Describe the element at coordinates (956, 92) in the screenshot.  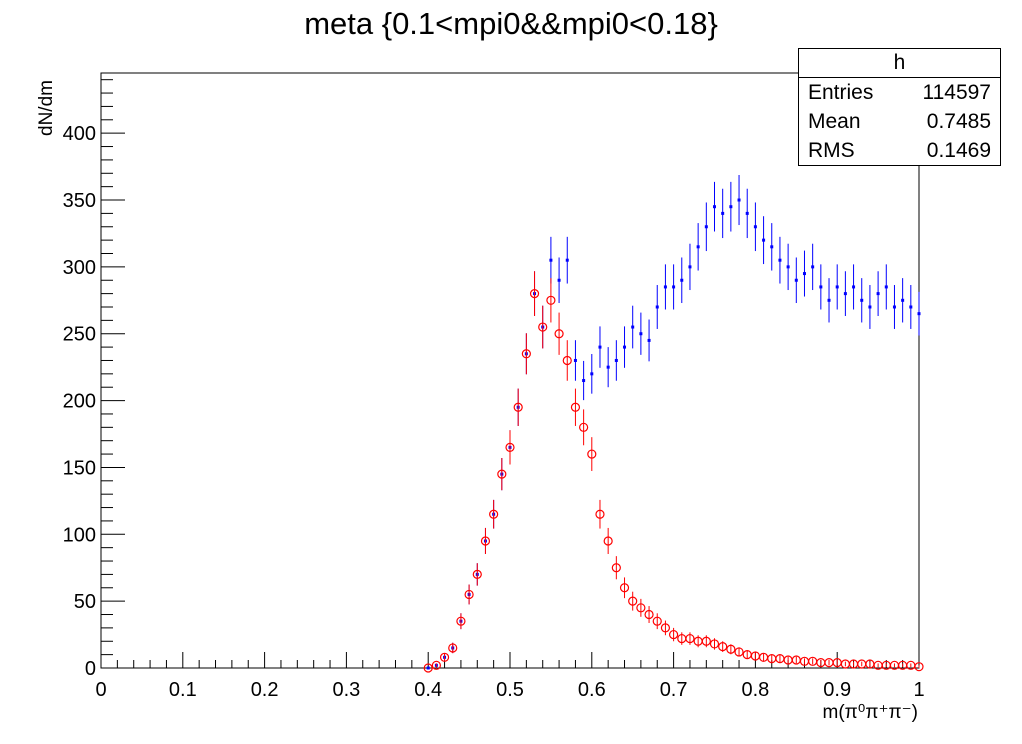
I see `stats-entries-value: 114597` at that location.